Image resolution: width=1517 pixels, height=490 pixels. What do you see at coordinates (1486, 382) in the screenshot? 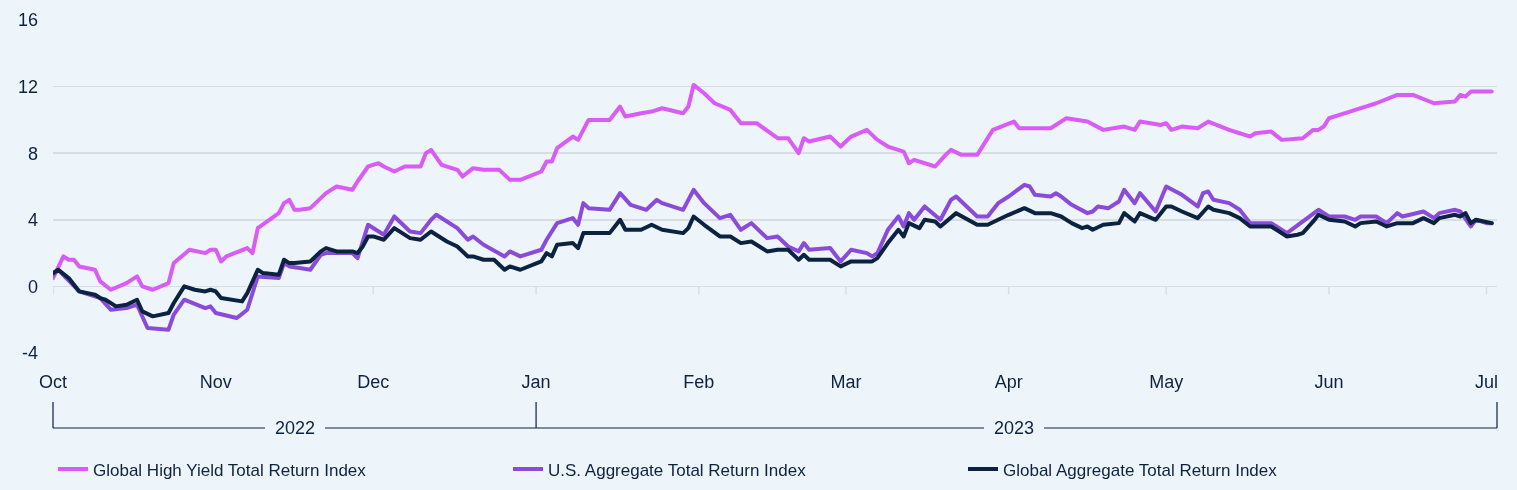
I see `x-tick-label: Jul` at bounding box center [1486, 382].